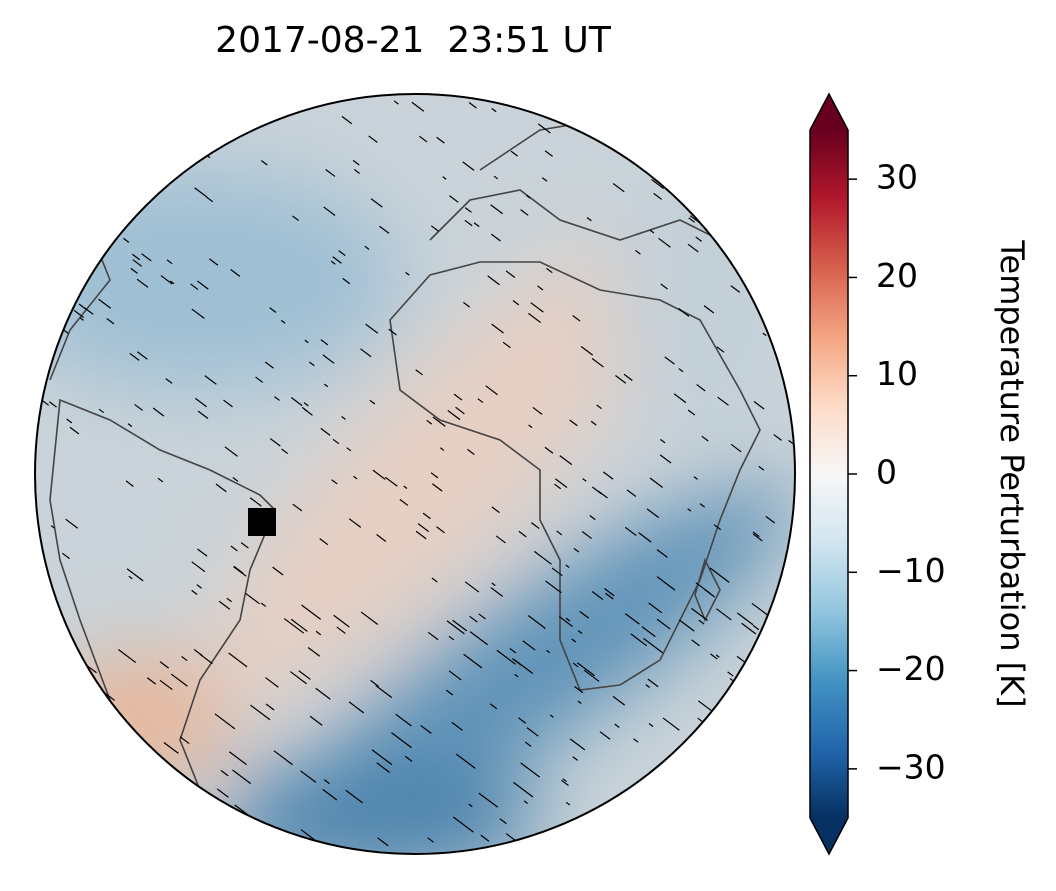 Image resolution: width=1056 pixels, height=891 pixels. I want to click on colorbar-tick-label: 0, so click(886, 472).